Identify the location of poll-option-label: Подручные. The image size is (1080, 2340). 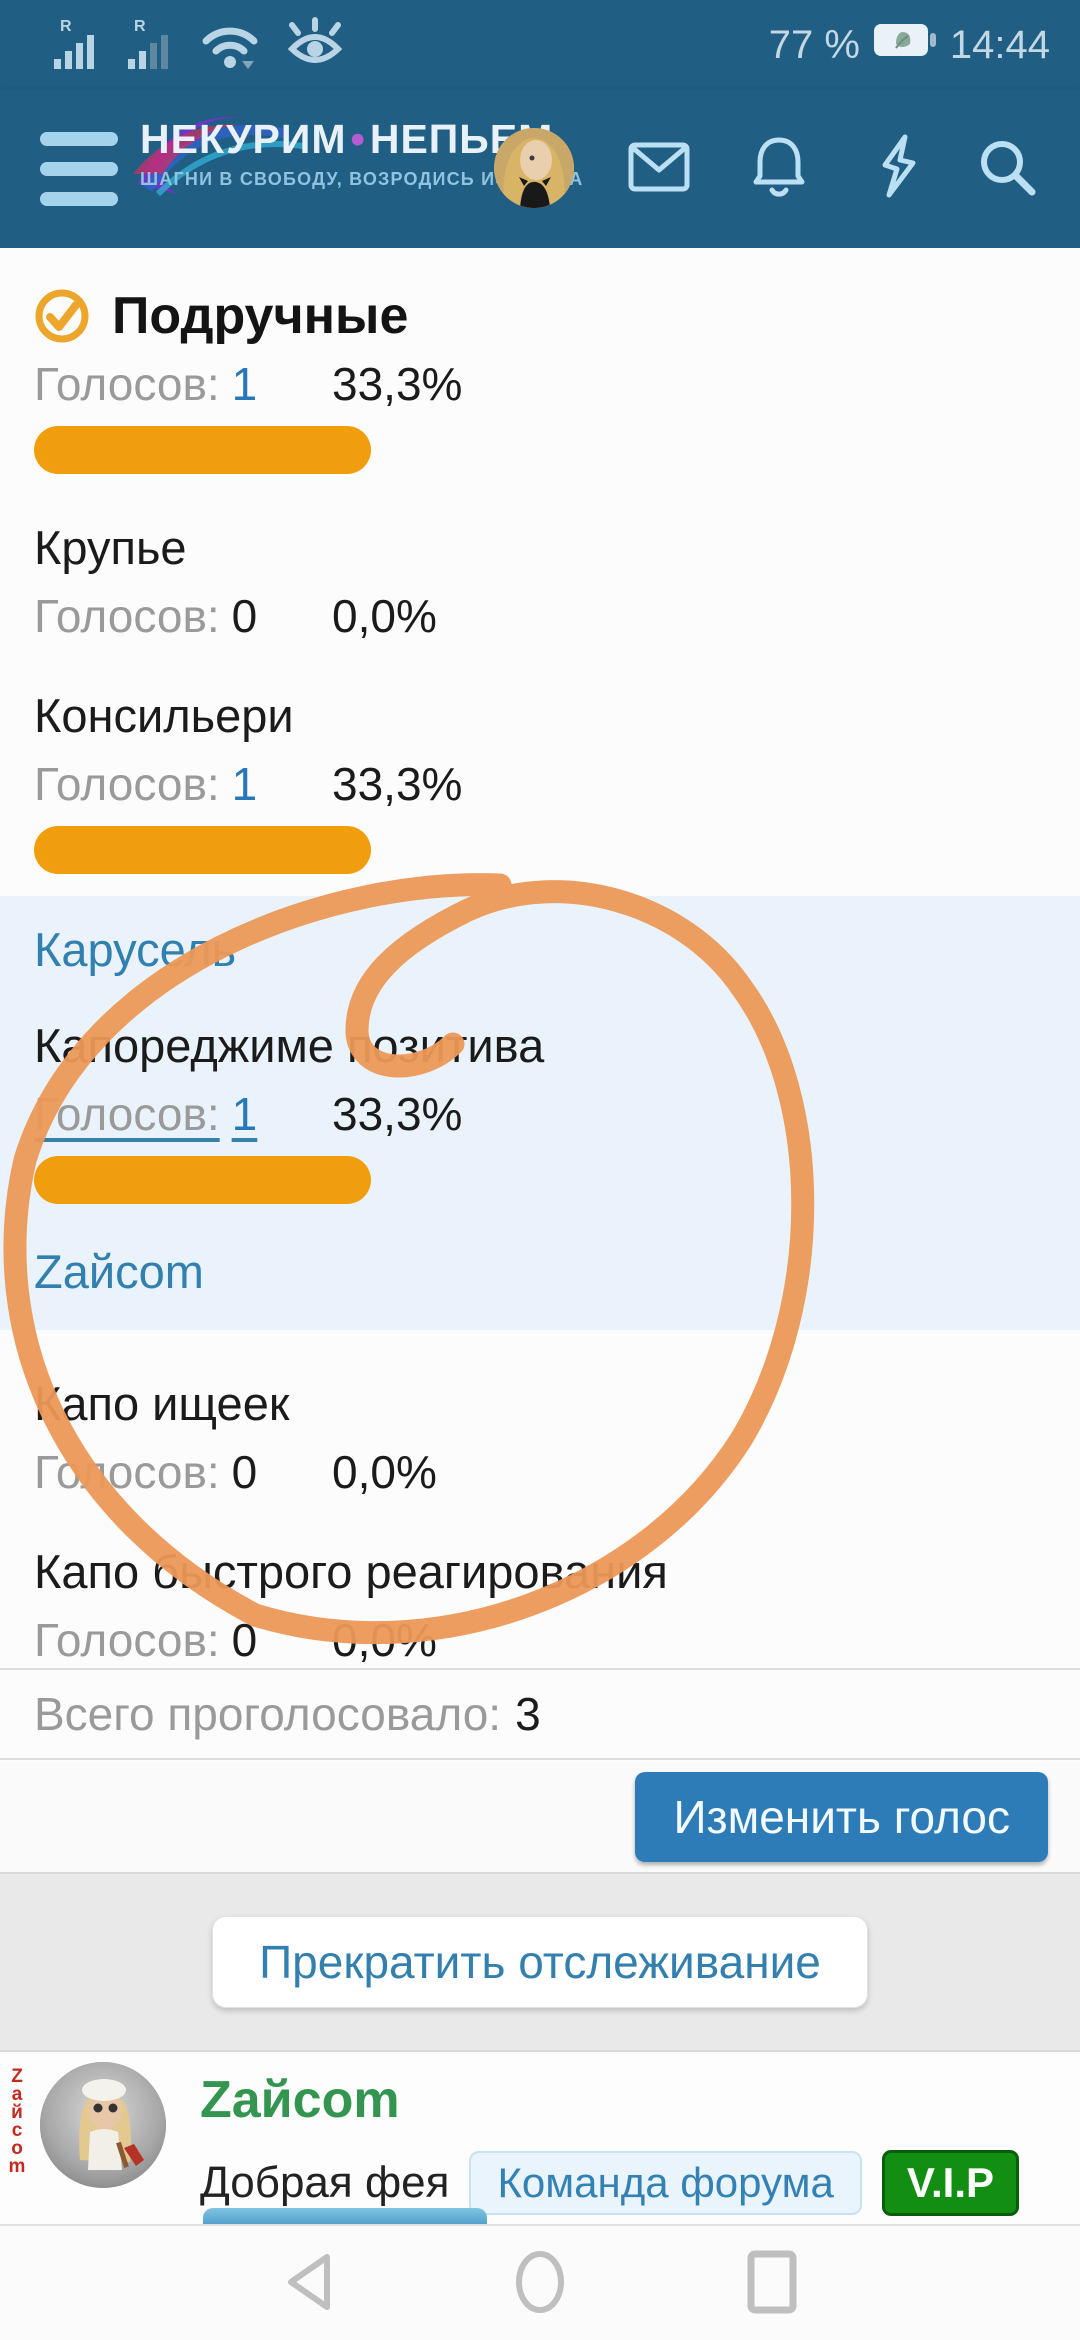
(260, 316).